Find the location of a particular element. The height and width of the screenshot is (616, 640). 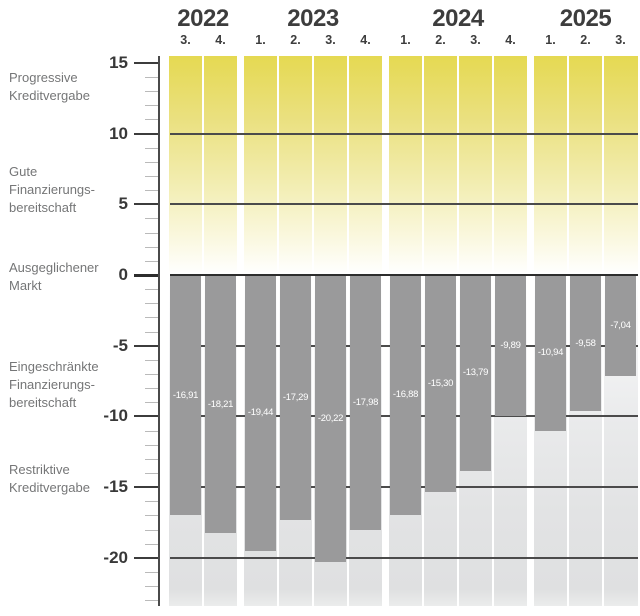

bar-value-label: -16,91 is located at coordinates (185, 395).